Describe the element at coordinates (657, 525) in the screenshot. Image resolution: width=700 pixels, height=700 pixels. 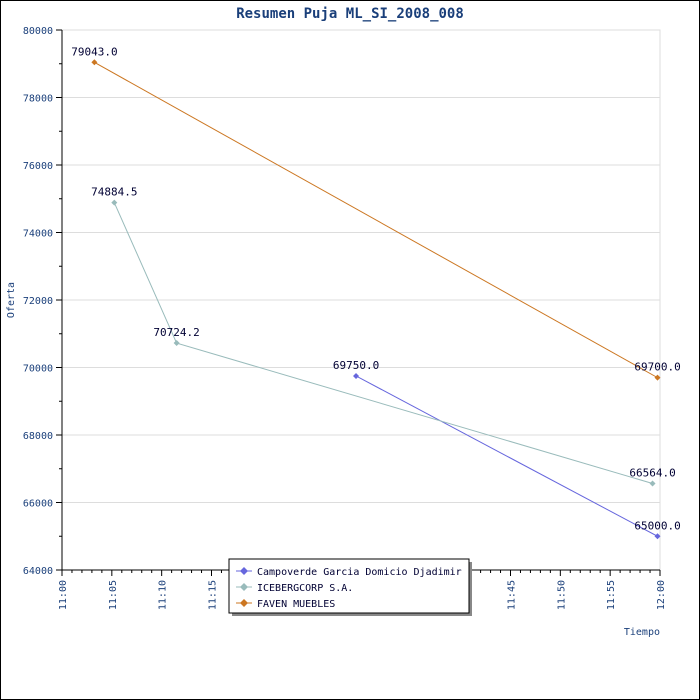
I see `data-label: 65000.0` at that location.